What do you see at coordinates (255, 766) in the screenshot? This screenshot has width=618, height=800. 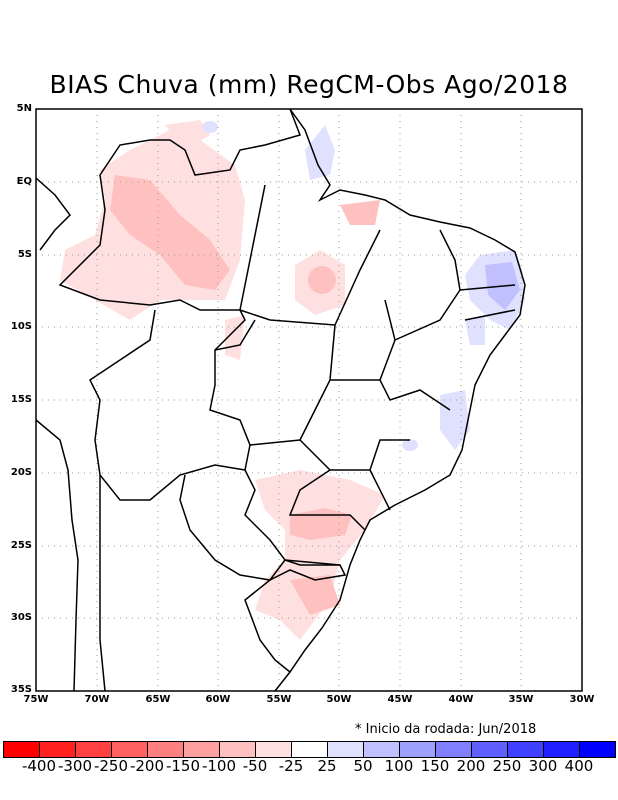 I see `colorbar-label: -50` at bounding box center [255, 766].